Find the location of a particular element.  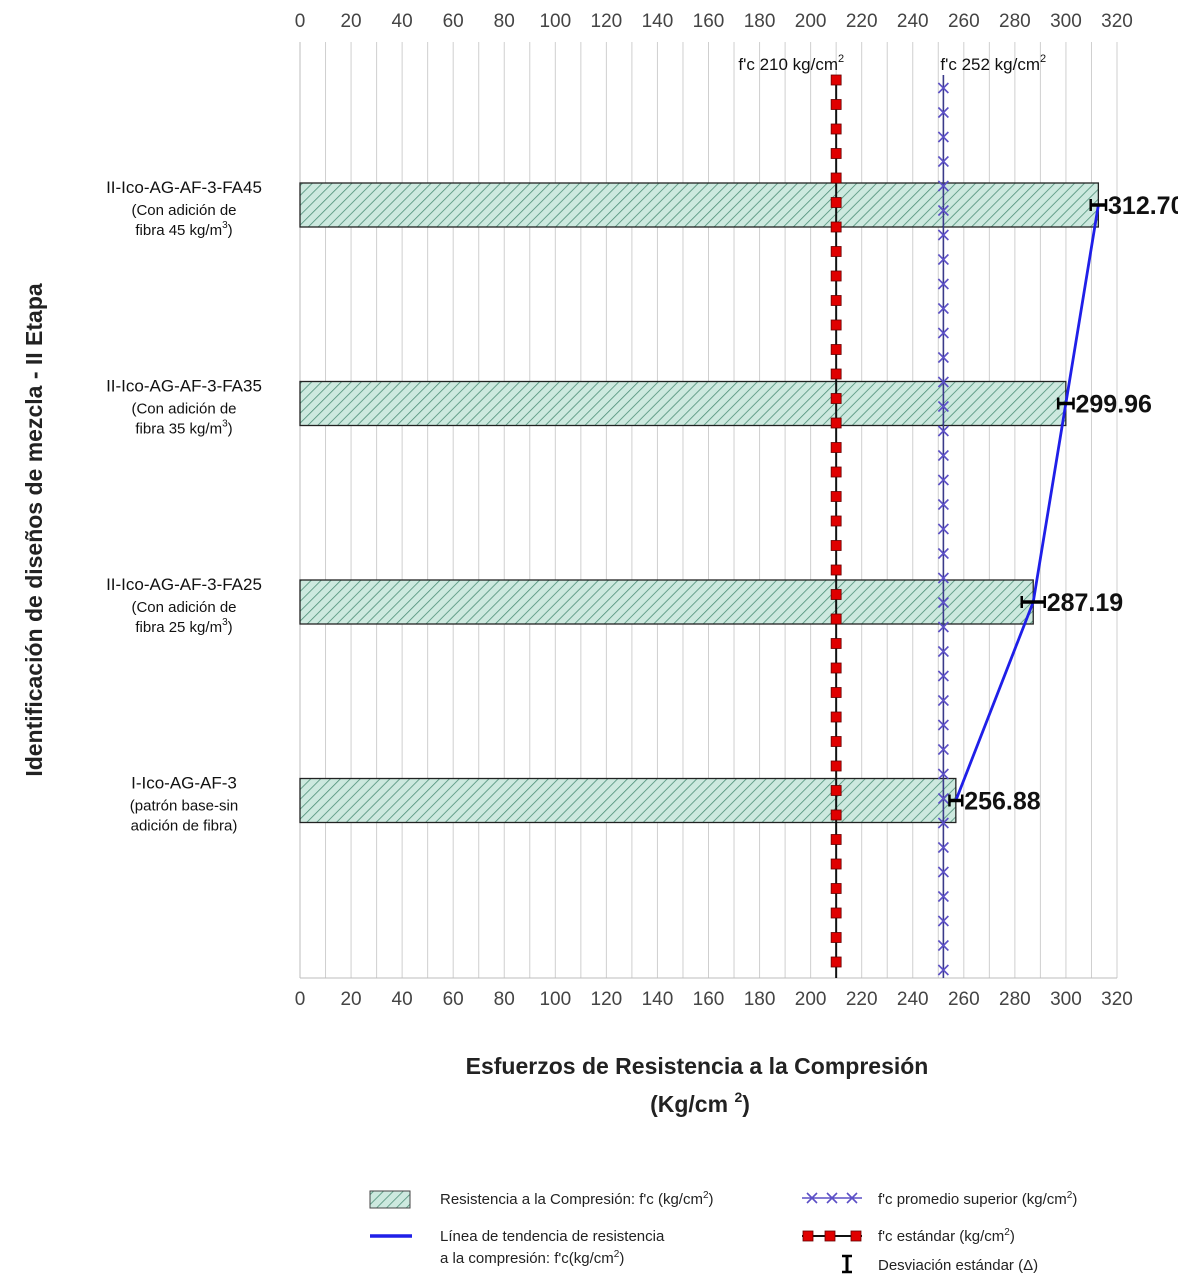

x-tick-label-top: 180 is located at coordinates (760, 21).